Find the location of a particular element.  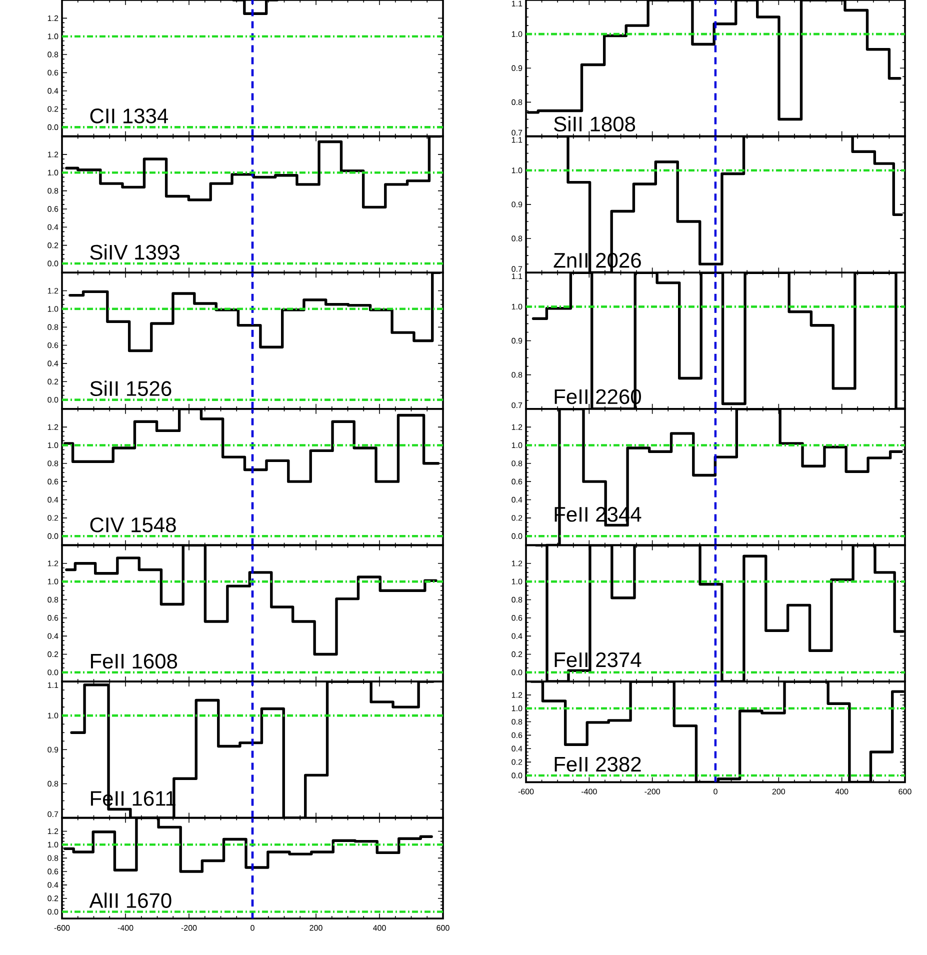

text: SiII 1526 is located at coordinates (131, 388).